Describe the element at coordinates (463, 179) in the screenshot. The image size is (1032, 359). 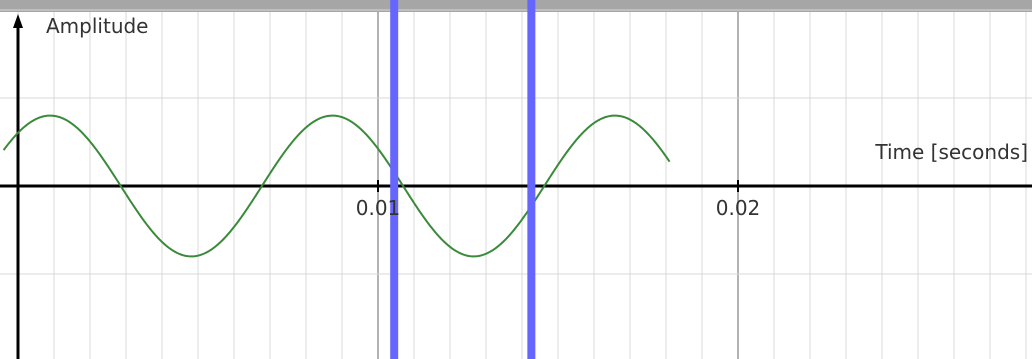
I see `markers-group` at that location.